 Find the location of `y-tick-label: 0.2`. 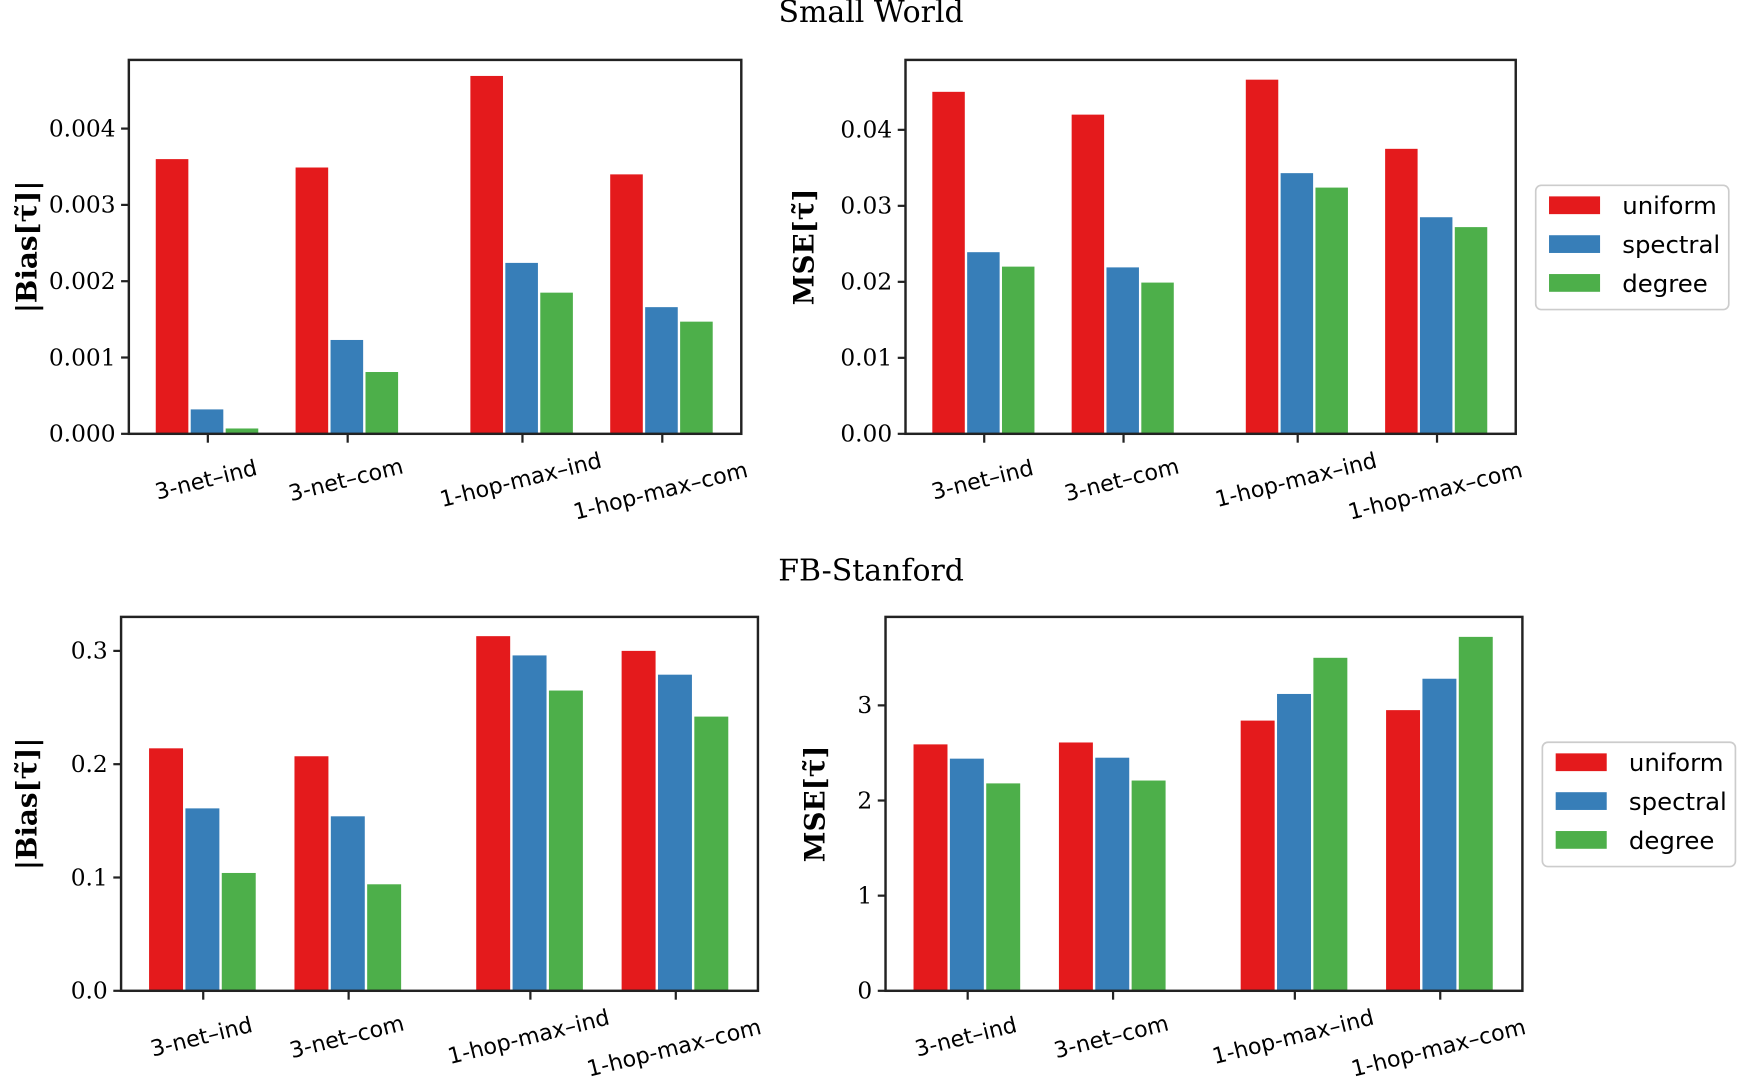

y-tick-label: 0.2 is located at coordinates (89, 764).